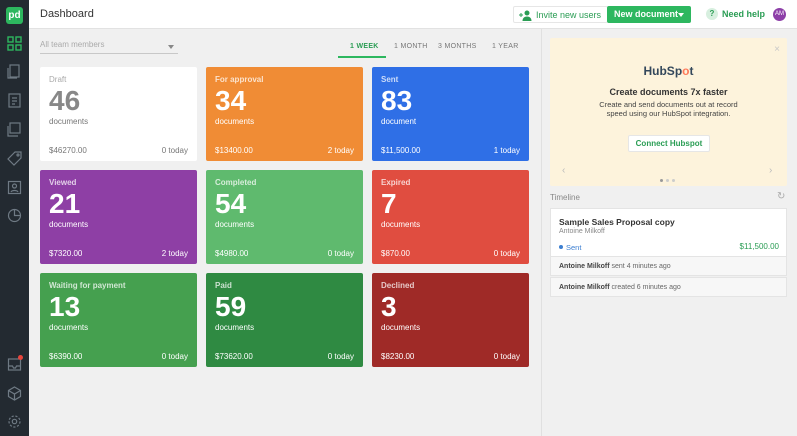 This screenshot has height=436, width=797. I want to click on card-amount: $8230.00, so click(398, 356).